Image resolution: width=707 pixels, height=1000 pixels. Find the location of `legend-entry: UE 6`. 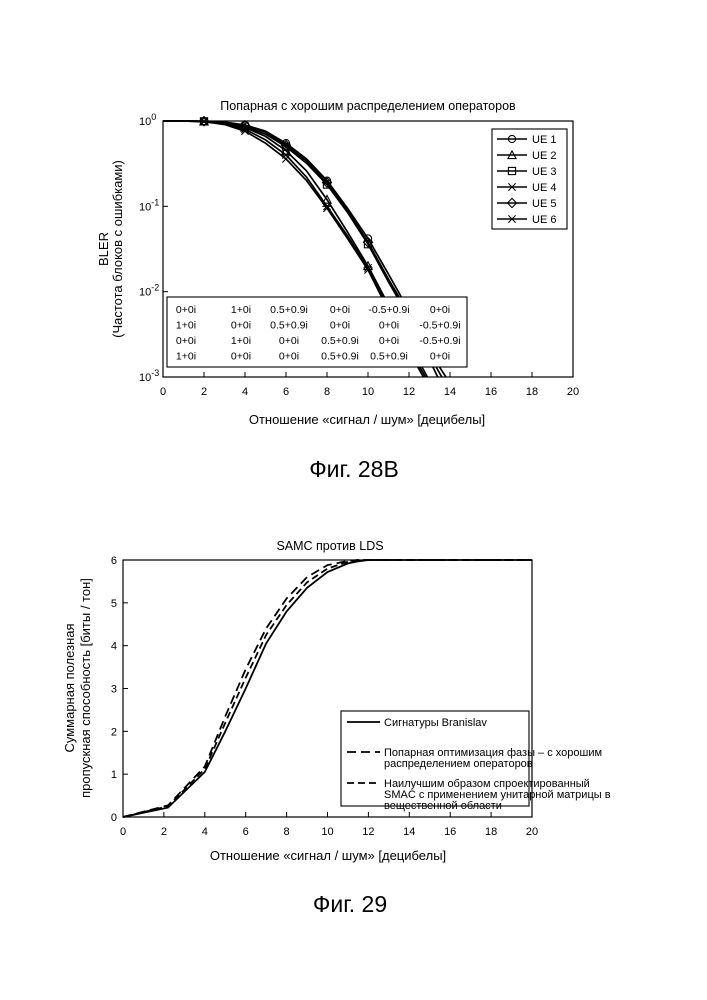

legend-entry: UE 6 is located at coordinates (544, 220).